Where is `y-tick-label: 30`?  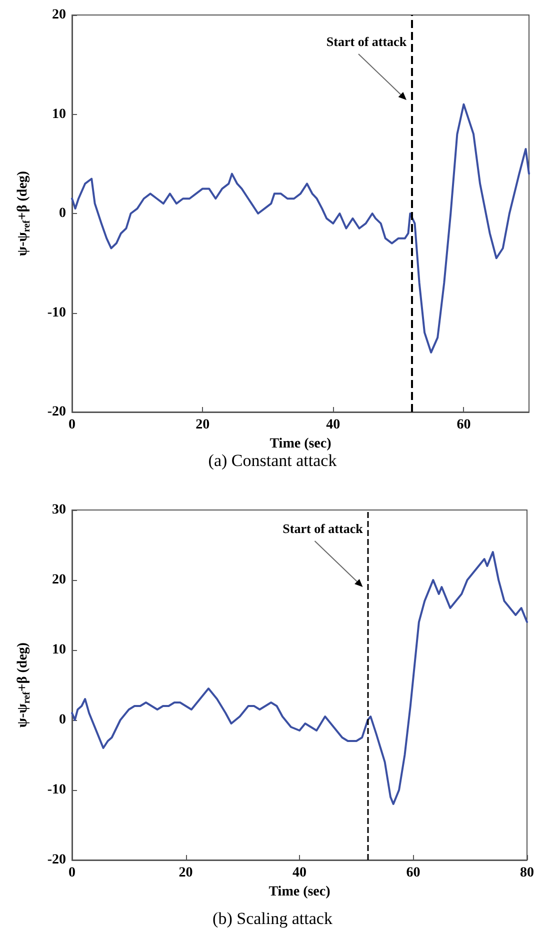 y-tick-label: 30 is located at coordinates (59, 510).